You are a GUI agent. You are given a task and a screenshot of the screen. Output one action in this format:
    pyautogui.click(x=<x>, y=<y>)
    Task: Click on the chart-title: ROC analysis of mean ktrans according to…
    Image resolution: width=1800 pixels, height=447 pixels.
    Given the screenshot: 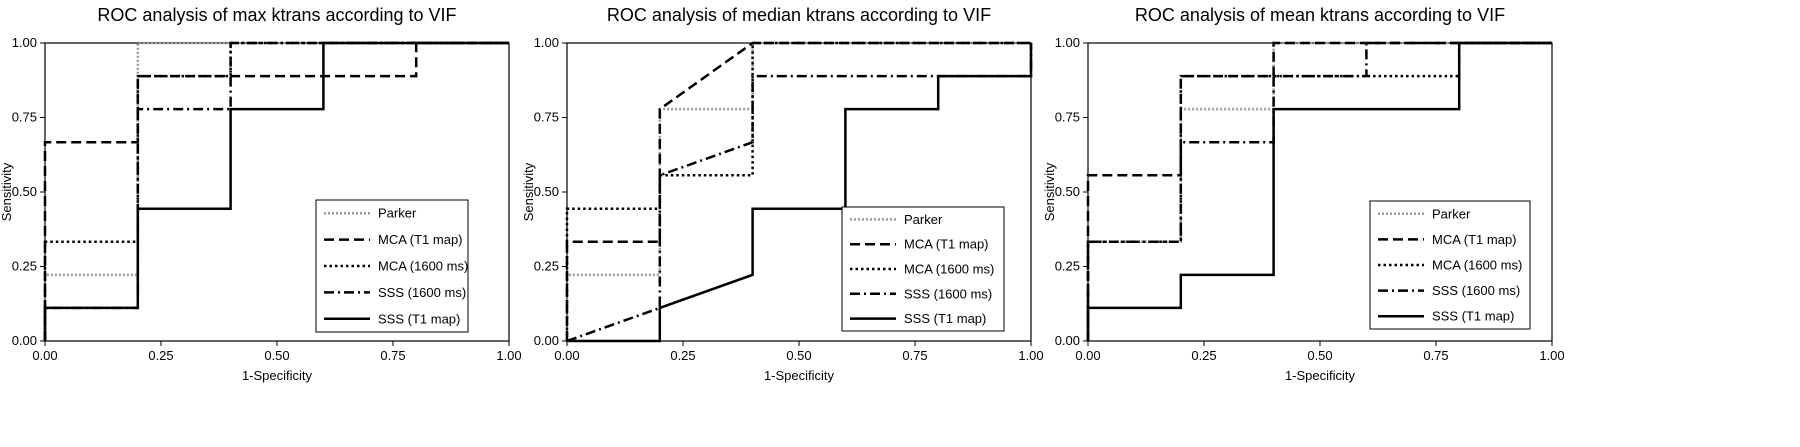 What is the action you would take?
    pyautogui.click(x=1320, y=15)
    